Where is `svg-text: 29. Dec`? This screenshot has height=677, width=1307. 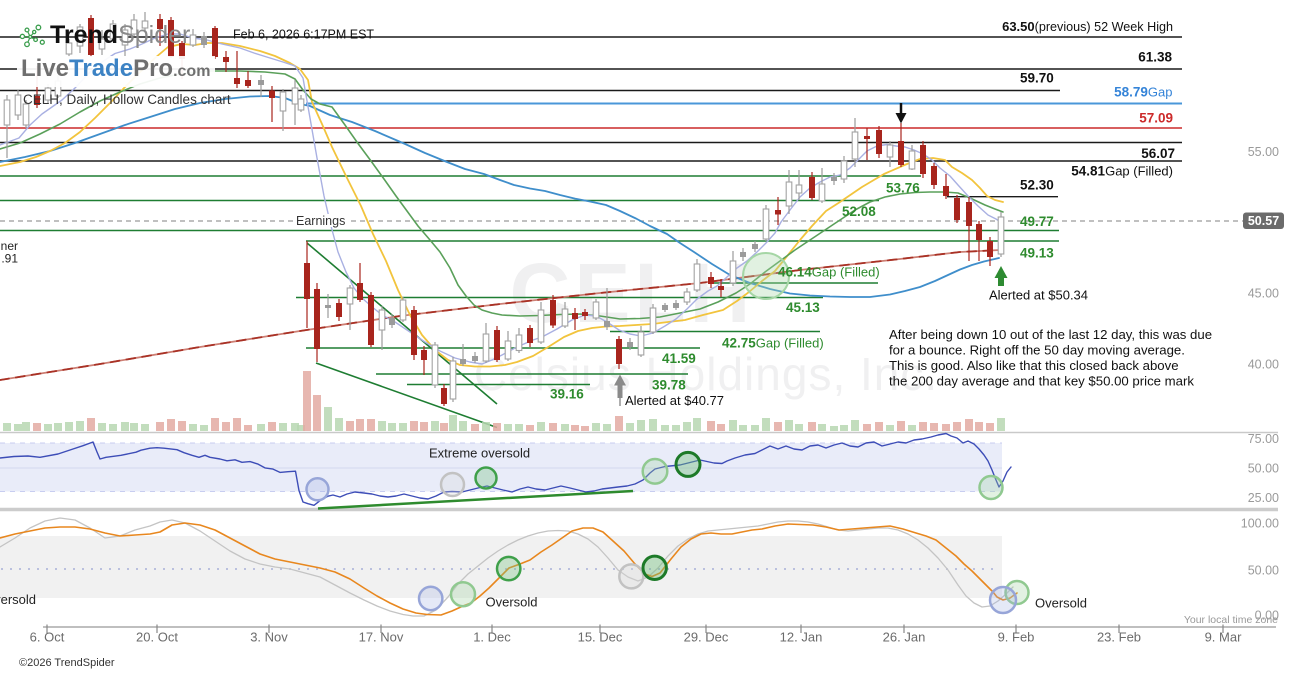 svg-text: 29. Dec is located at coordinates (706, 637).